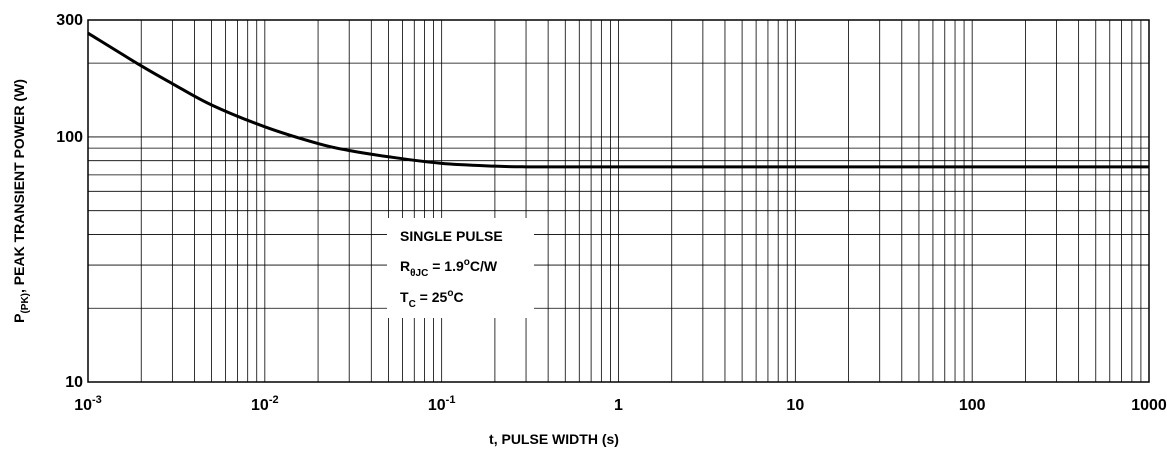  Describe the element at coordinates (442, 404) in the screenshot. I see `x-tick-label: 10⁻¹` at that location.